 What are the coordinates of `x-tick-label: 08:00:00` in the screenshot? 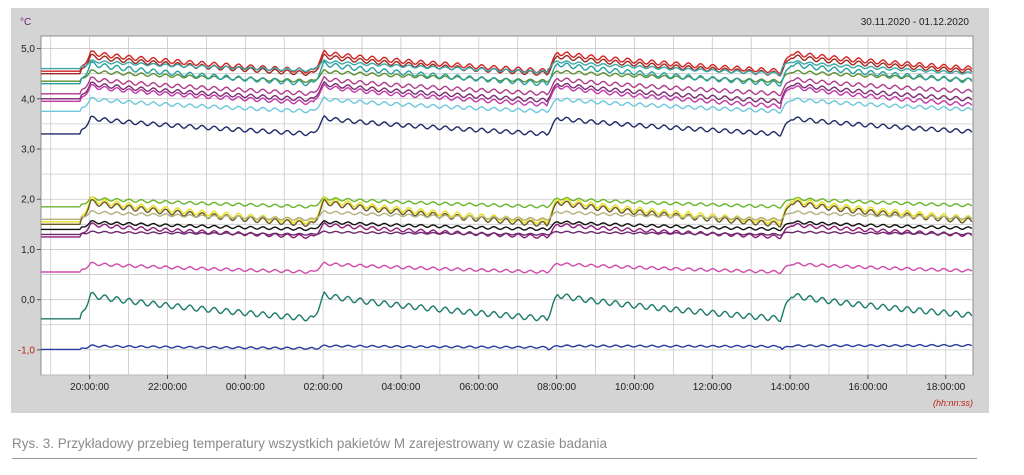 It's located at (556, 387).